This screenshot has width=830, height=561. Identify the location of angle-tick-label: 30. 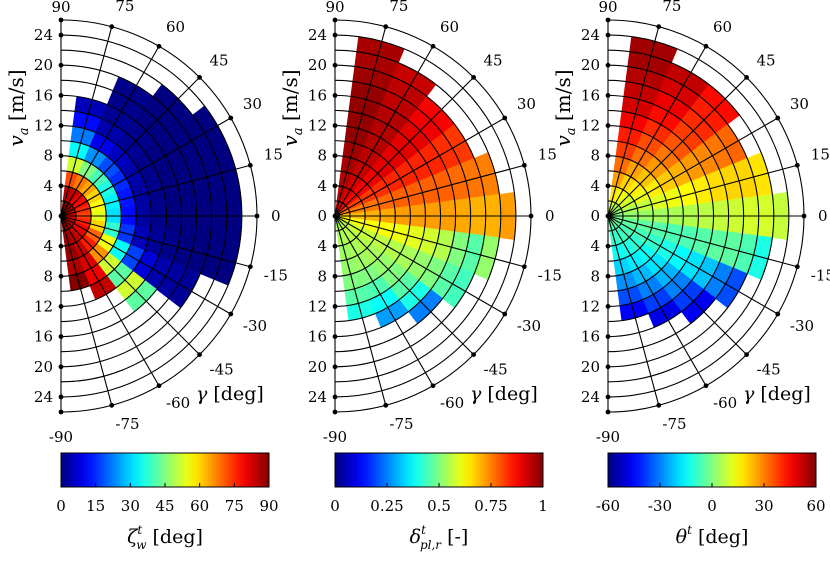
(526, 104).